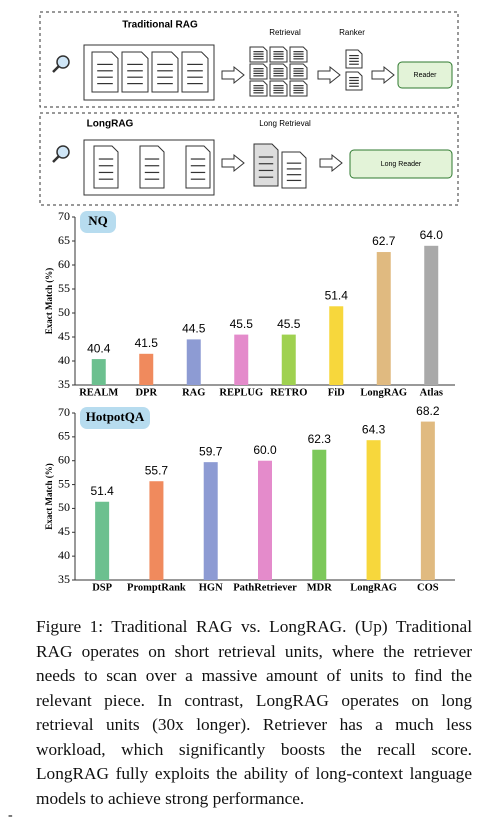  Describe the element at coordinates (336, 392) in the screenshot. I see `x-tick-label: FiD` at that location.